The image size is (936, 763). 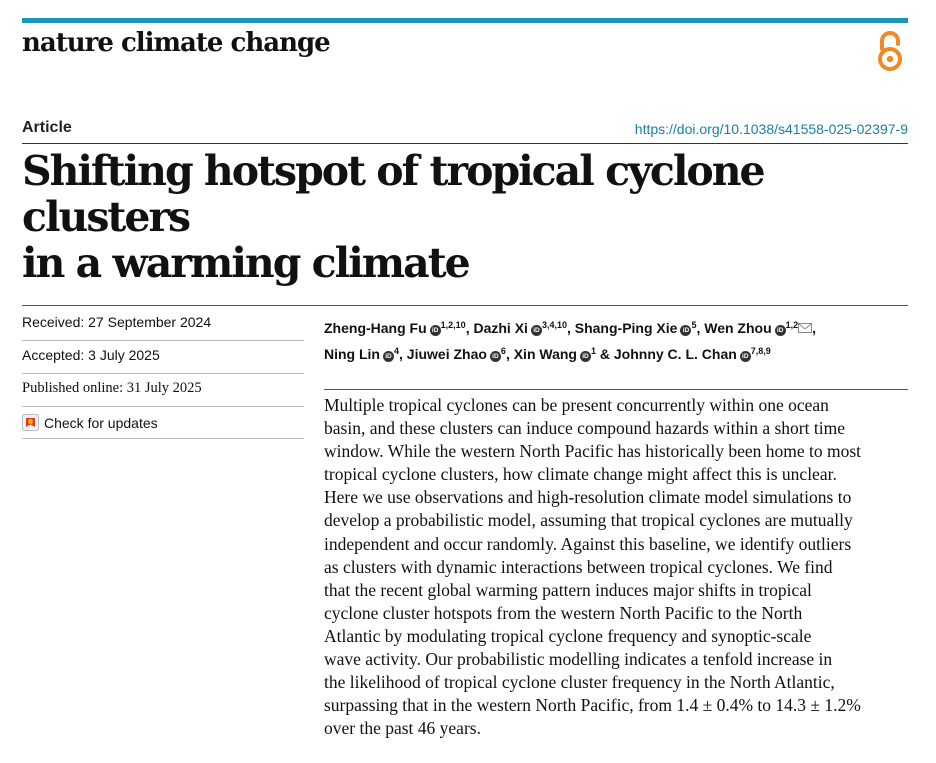 I want to click on author: Xin Wang iD1, so click(x=554, y=354).